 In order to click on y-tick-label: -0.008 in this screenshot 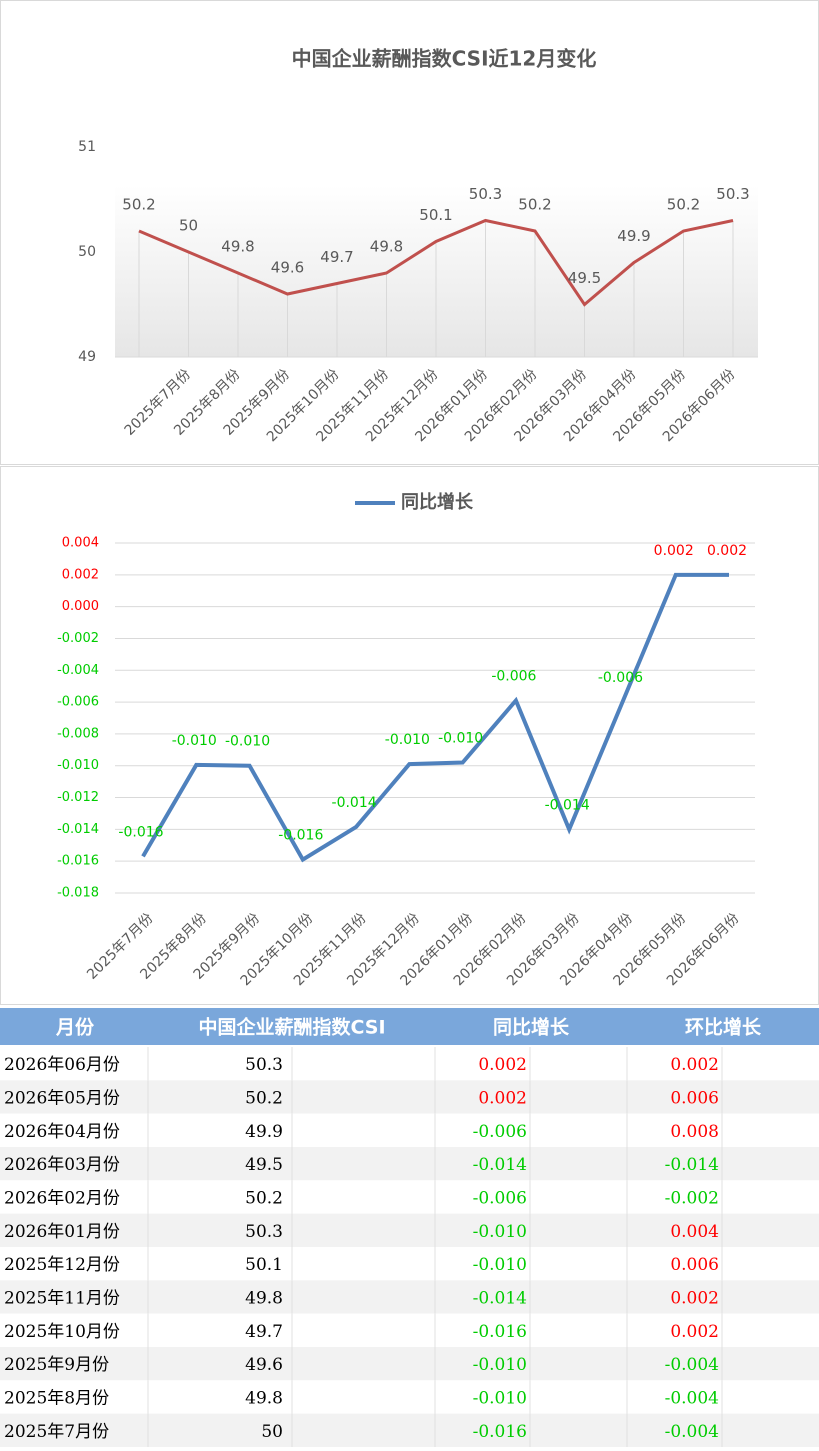, I will do `click(78, 733)`.